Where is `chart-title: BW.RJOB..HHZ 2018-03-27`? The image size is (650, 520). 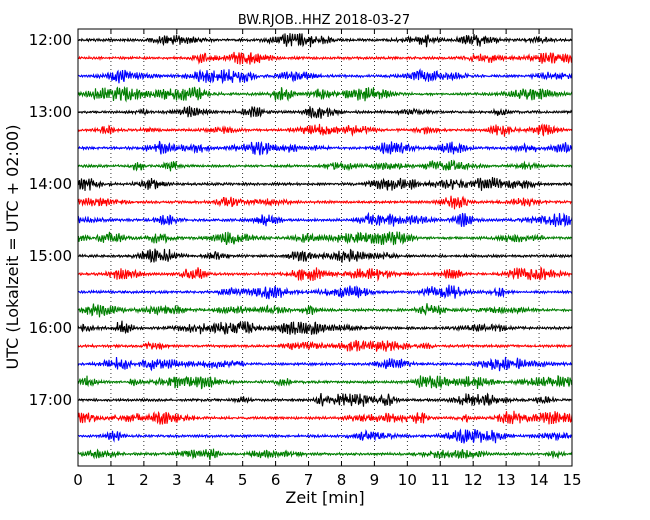
chart-title: BW.RJOB..HHZ 2018-03-27 is located at coordinates (324, 20).